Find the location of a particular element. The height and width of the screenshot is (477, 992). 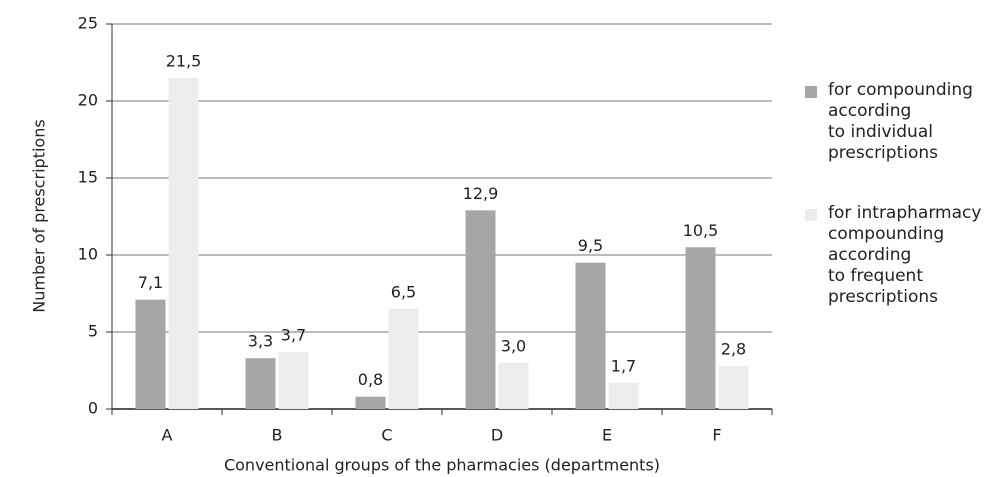

value-label: 7,1 is located at coordinates (150, 282).